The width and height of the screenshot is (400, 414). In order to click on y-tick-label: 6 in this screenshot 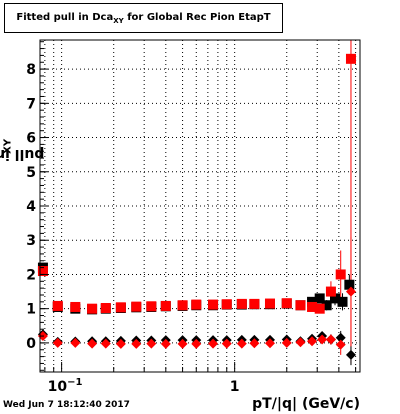, I will do `click(31, 139)`.